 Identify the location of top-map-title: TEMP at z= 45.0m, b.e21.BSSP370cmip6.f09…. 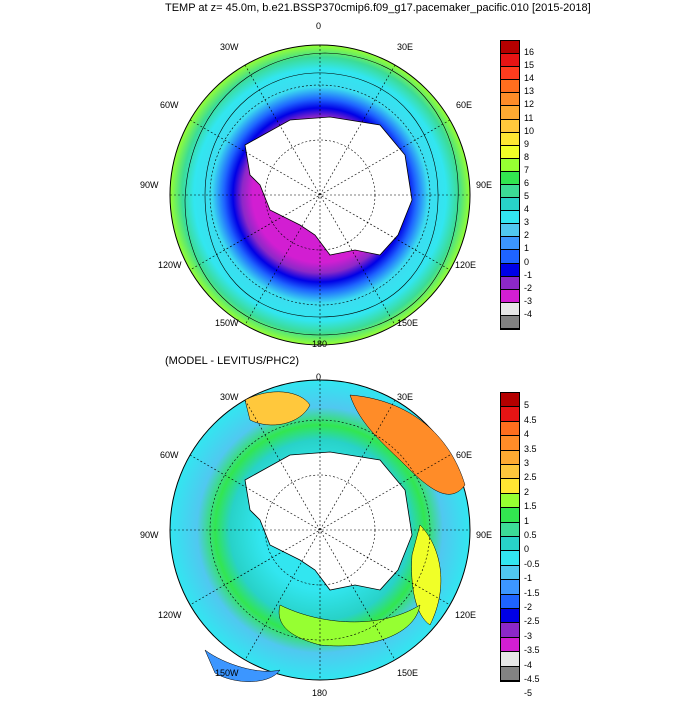
(378, 8).